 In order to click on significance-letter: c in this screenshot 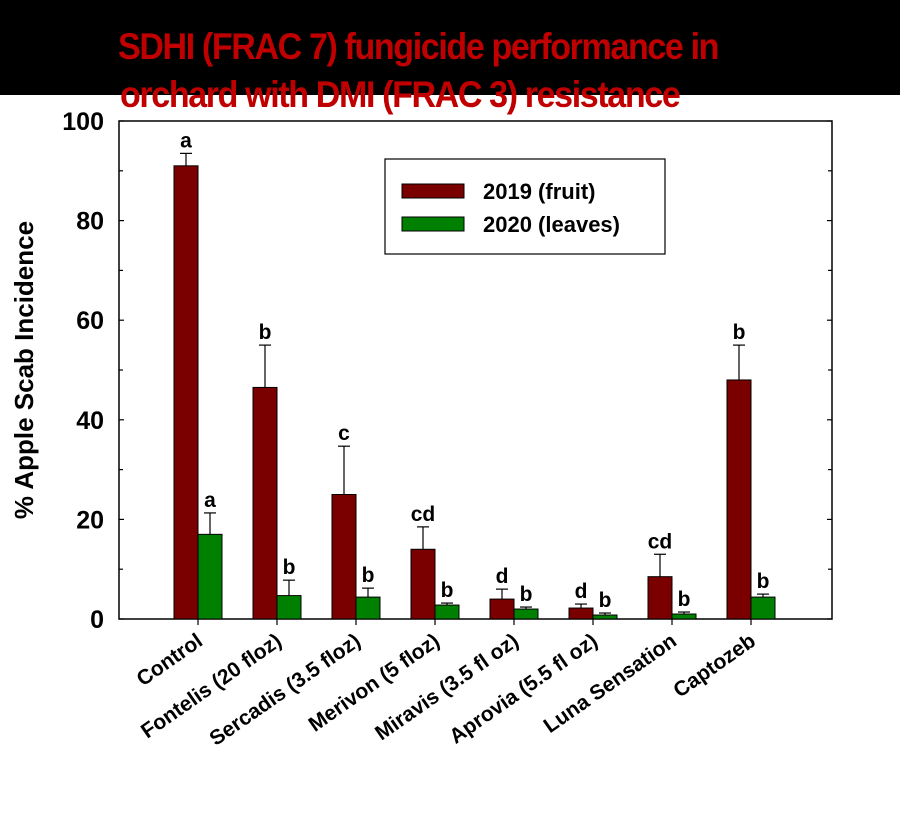, I will do `click(344, 433)`.